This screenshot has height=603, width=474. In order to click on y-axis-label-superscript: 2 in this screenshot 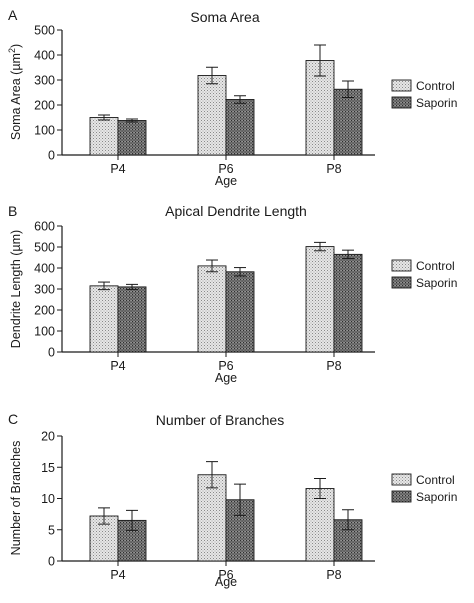, I will do `click(12, 50)`.